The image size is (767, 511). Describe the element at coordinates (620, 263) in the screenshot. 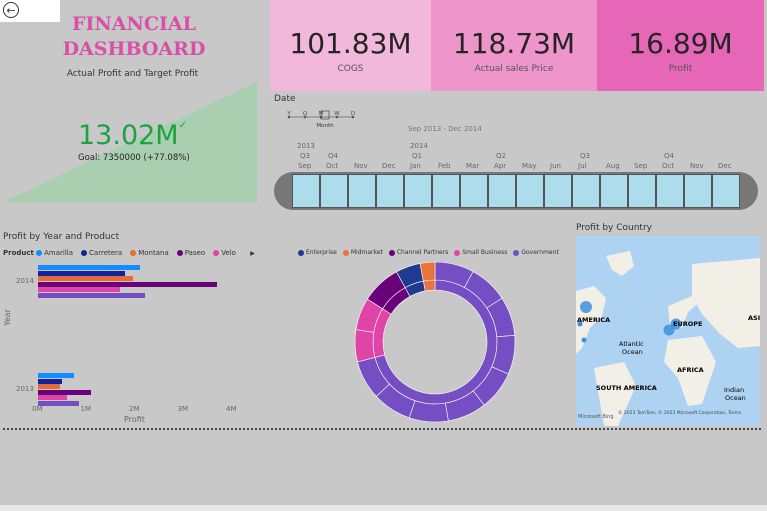

I see `greenland-land` at that location.